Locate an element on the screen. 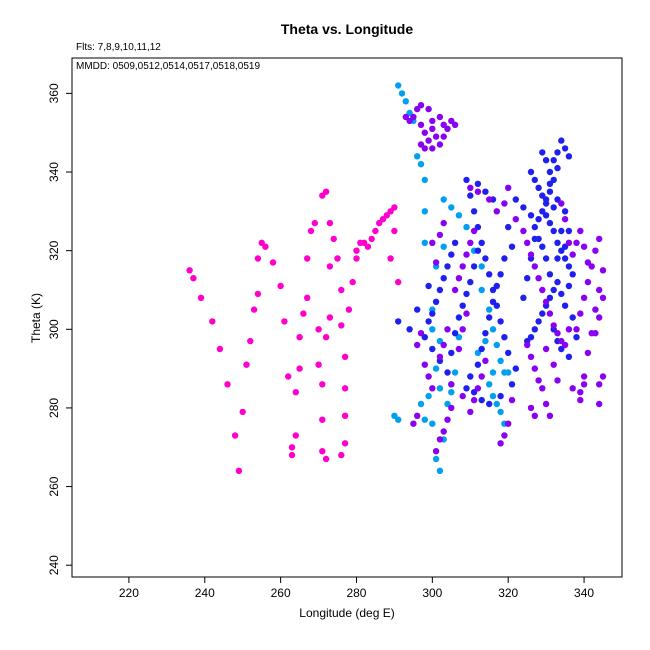 This screenshot has height=650, width=650. x-tick-label: 240 is located at coordinates (205, 593).